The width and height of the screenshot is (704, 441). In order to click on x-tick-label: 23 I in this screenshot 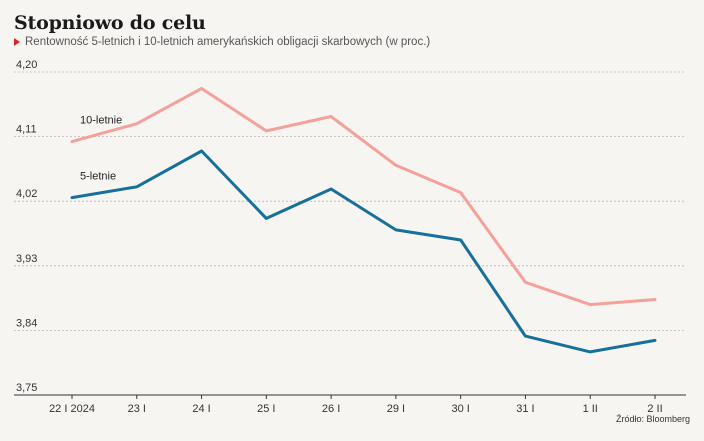, I will do `click(137, 409)`.